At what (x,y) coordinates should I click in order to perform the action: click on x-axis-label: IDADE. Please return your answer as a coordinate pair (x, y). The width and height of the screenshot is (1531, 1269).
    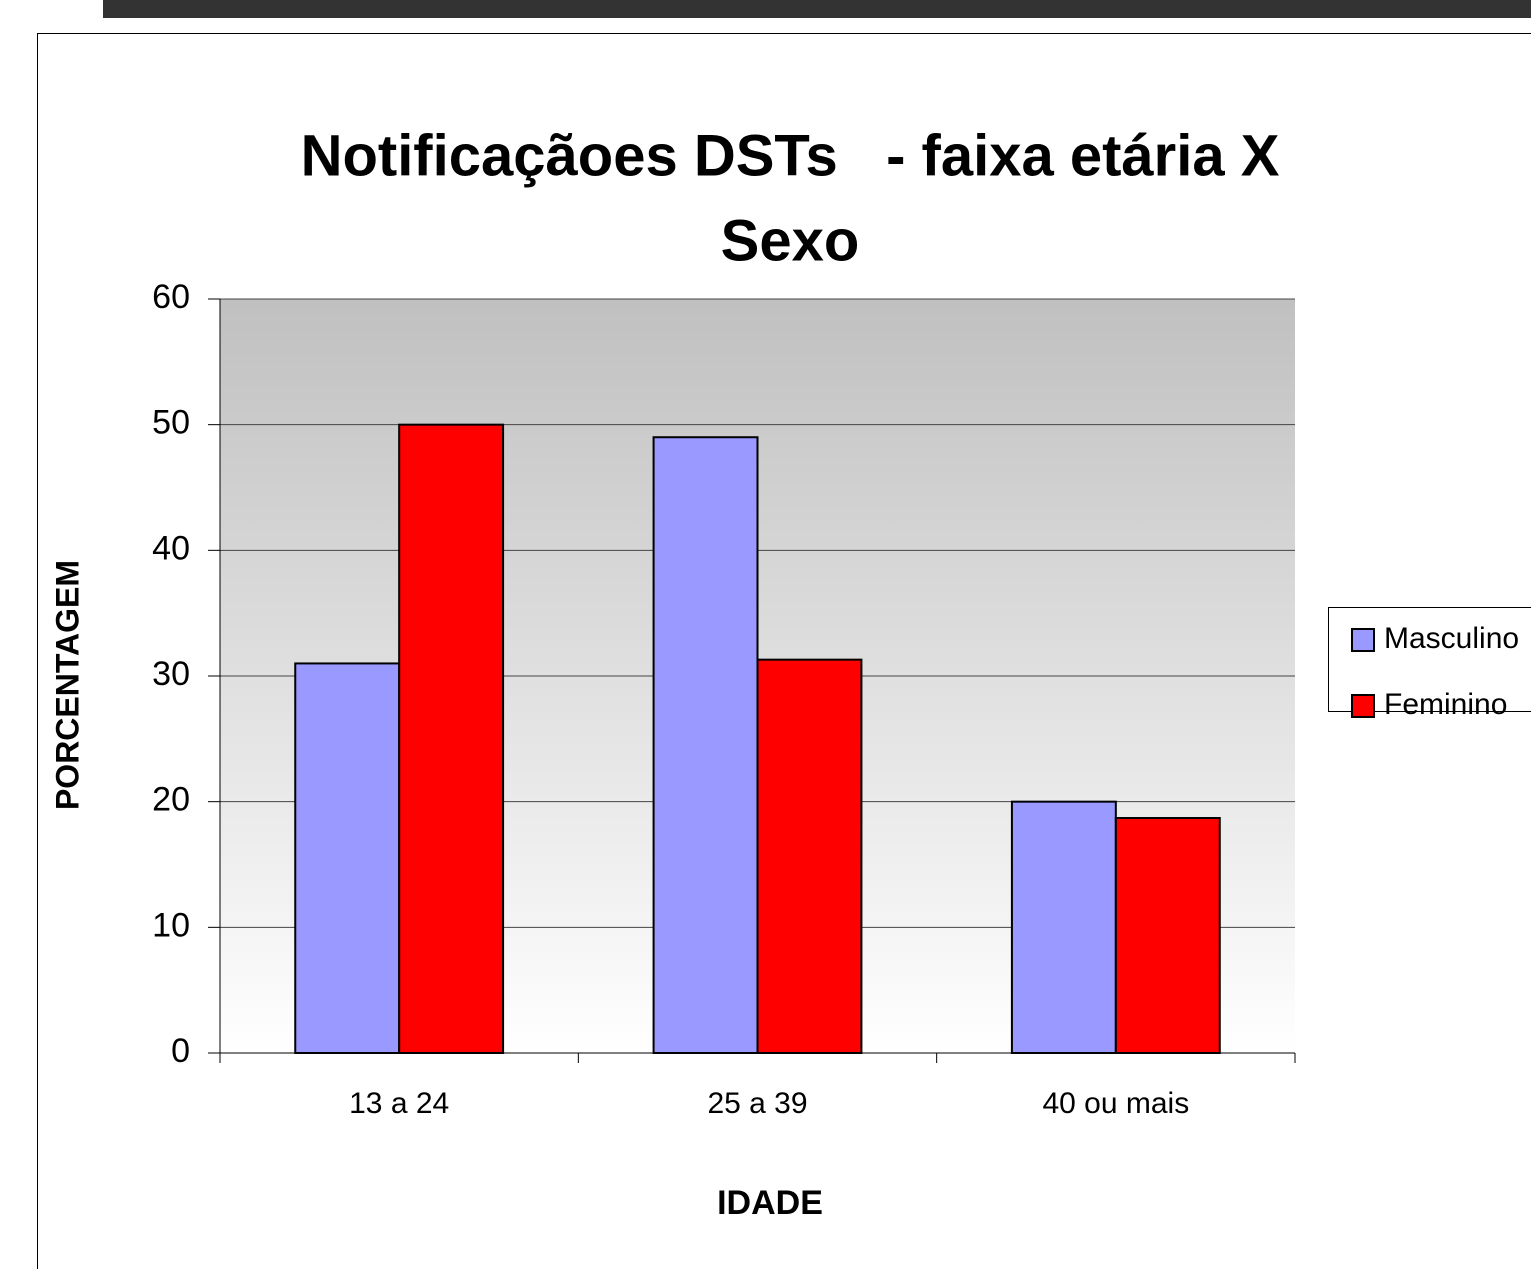
    Looking at the image, I should click on (770, 1203).